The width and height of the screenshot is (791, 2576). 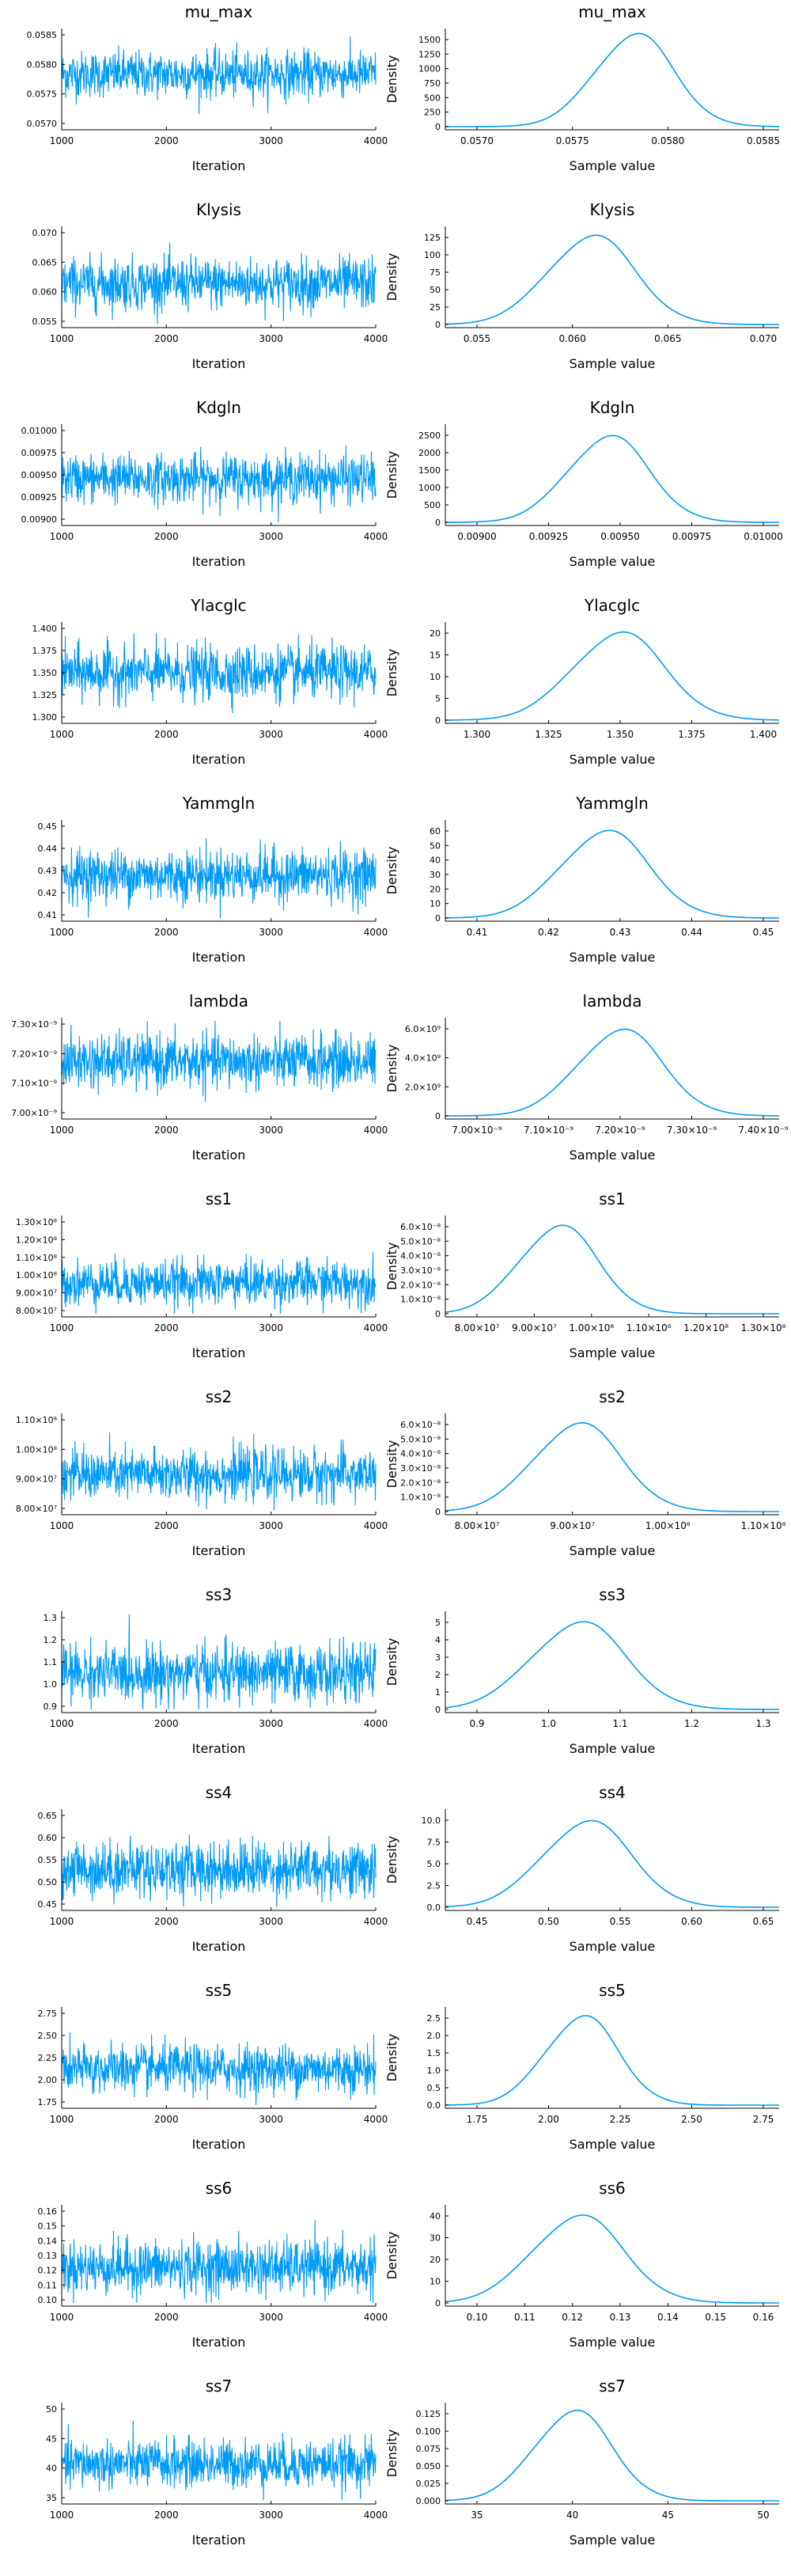 What do you see at coordinates (421, 1498) in the screenshot?
I see `density-y-tick-label-ss2: 1.0×10⁻⁸` at bounding box center [421, 1498].